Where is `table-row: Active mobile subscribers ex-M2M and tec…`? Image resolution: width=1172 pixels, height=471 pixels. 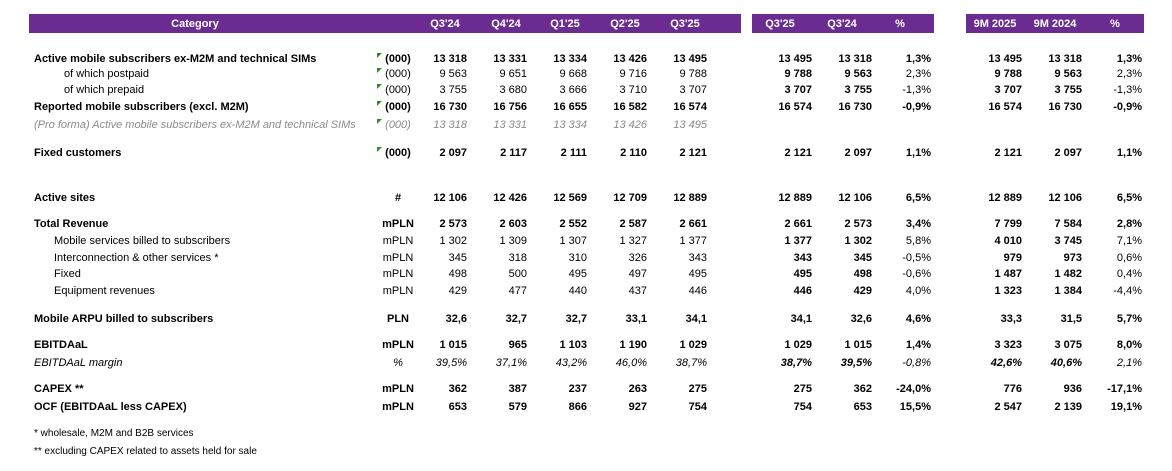 table-row: Active mobile subscribers ex-M2M and tec… is located at coordinates (586, 59).